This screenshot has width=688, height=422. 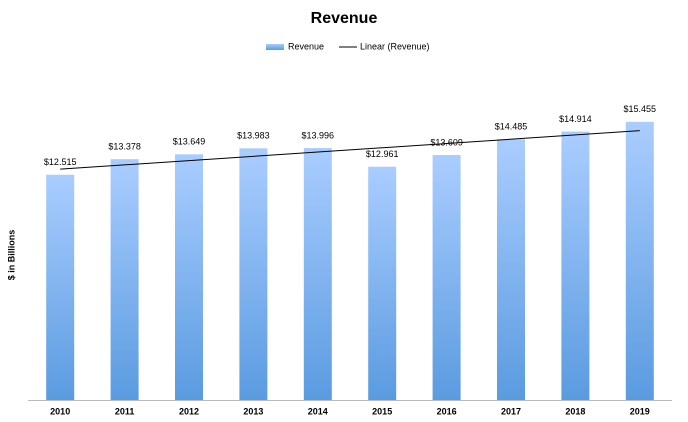 I want to click on y-axis-label: $ in Billions, so click(x=11, y=255).